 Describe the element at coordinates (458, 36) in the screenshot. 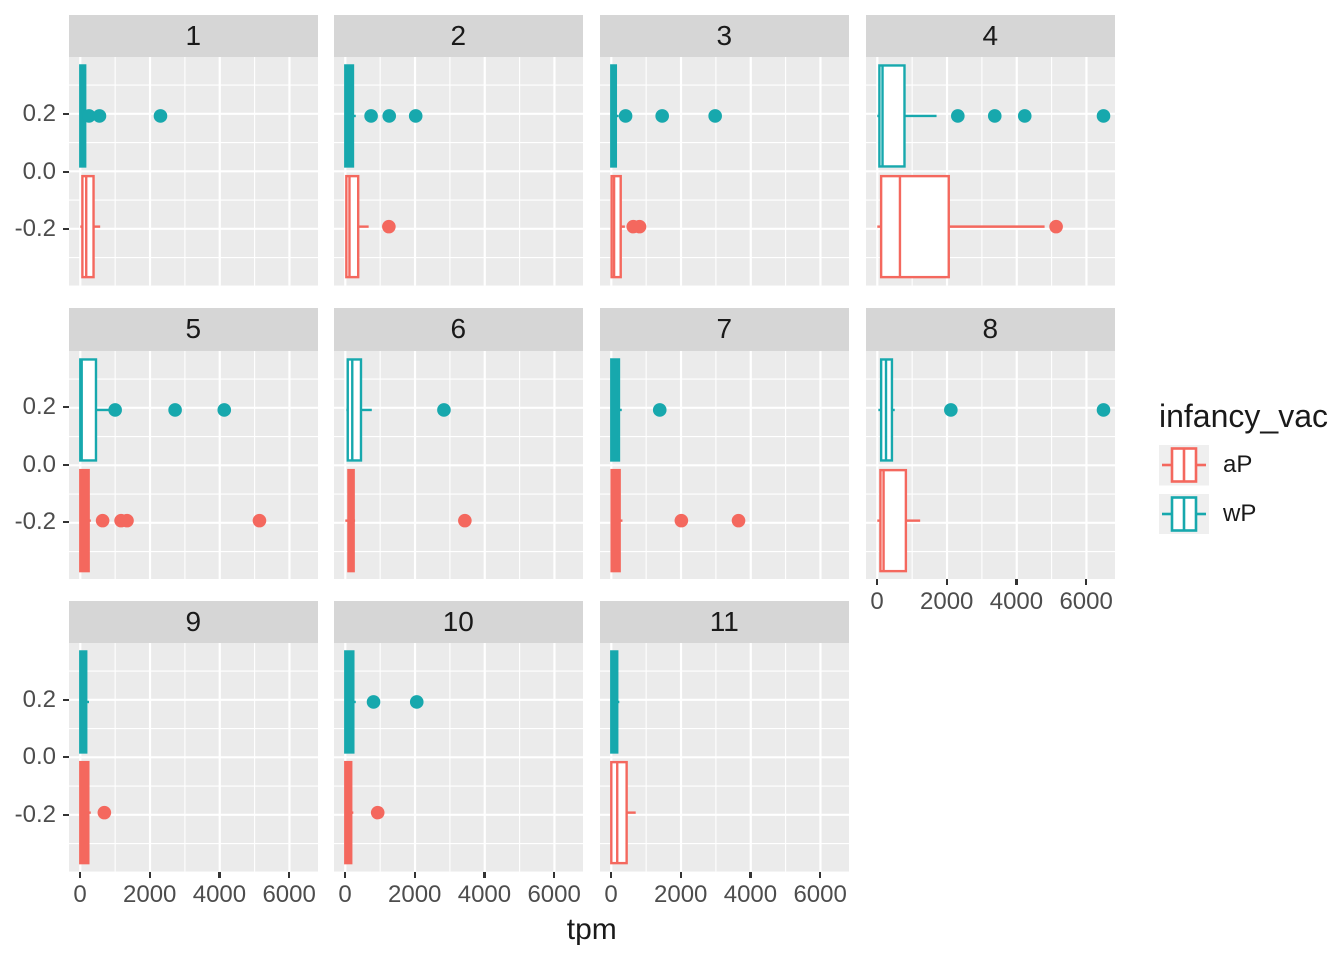

I see `facet-strip-2: 2` at that location.